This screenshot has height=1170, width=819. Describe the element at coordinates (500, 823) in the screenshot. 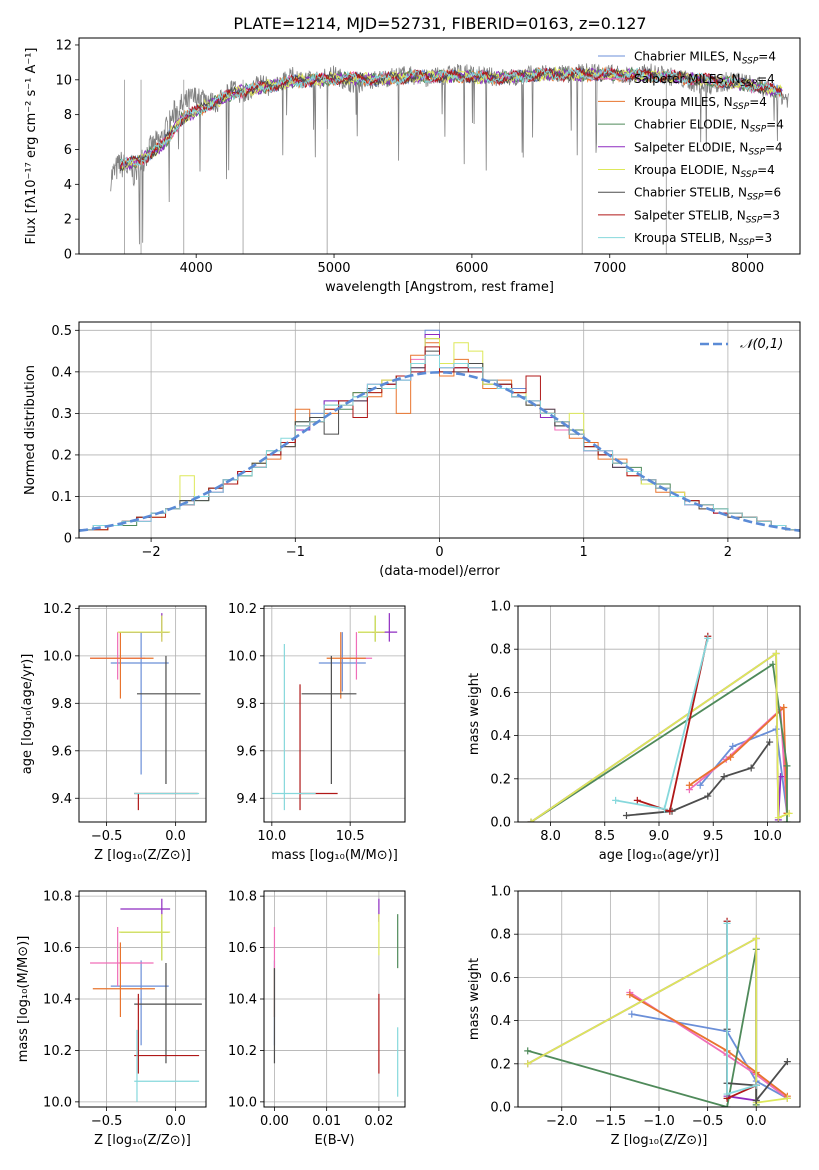

I see `y-tick-label: 0.0` at that location.